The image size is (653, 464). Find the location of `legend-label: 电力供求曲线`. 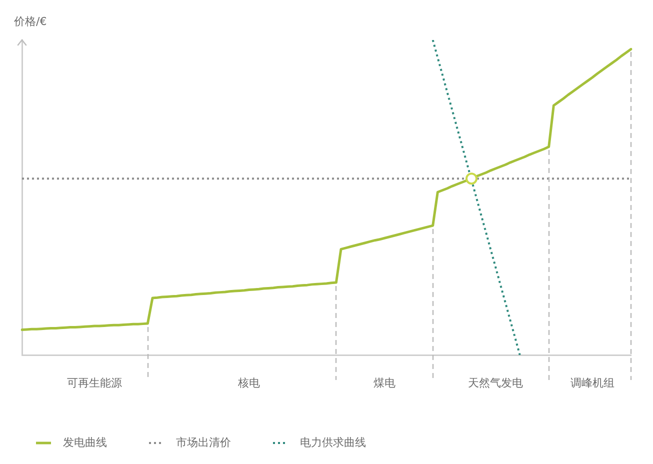

legend-label: 电力供求曲线 is located at coordinates (333, 442).